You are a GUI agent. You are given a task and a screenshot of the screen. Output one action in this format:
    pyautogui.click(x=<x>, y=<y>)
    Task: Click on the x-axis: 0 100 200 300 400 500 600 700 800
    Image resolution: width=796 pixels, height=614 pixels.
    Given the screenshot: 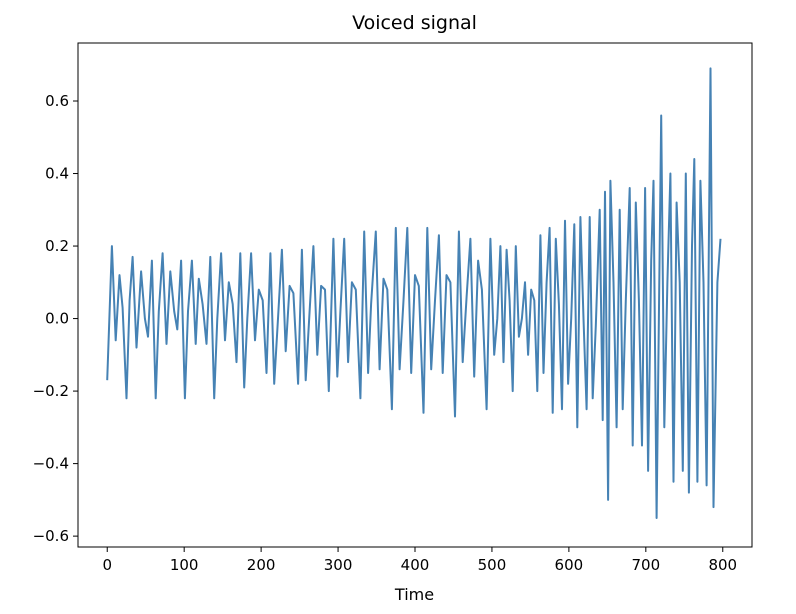 What is the action you would take?
    pyautogui.click(x=419, y=560)
    